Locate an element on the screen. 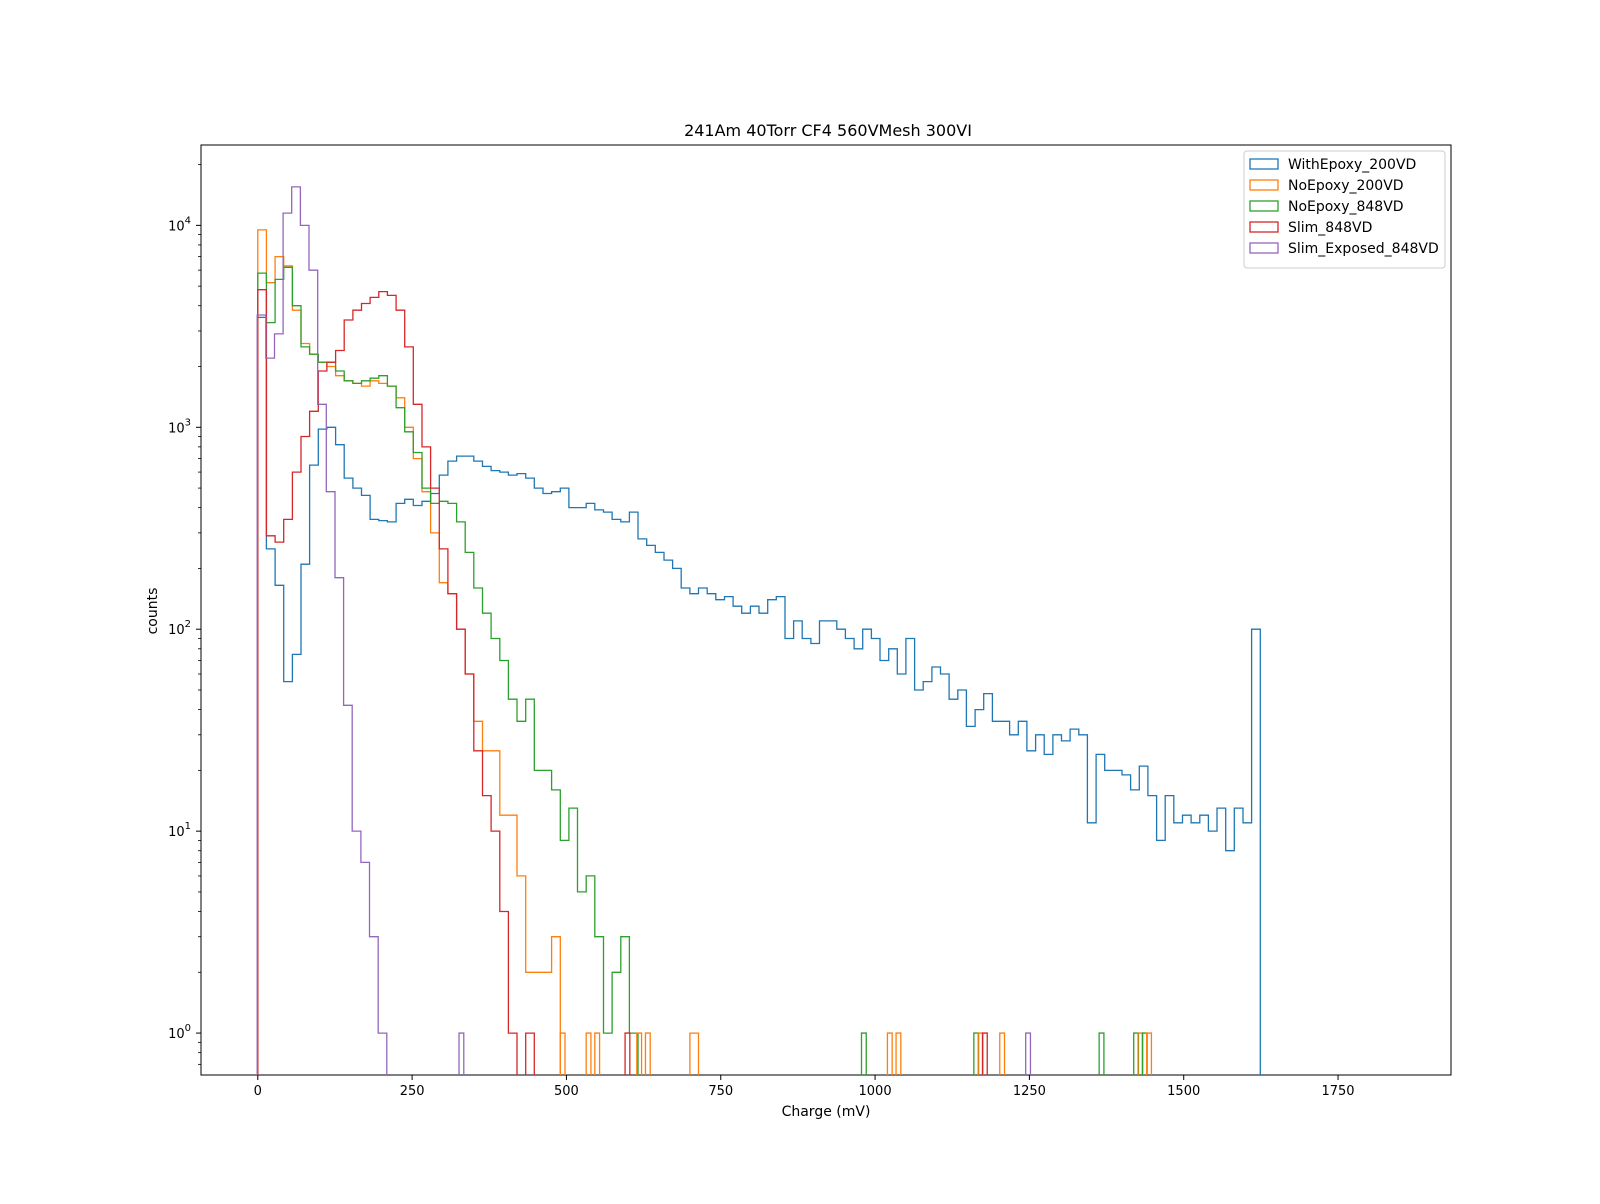  x-tick-label: 1750 is located at coordinates (1337, 1091).